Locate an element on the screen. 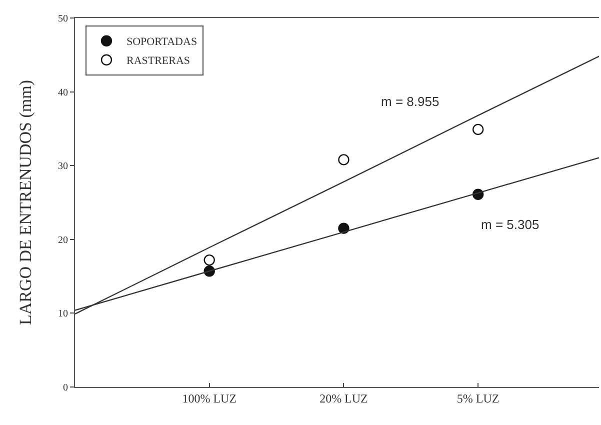 The width and height of the screenshot is (601, 425). y-tick-label: 20 is located at coordinates (63, 240).